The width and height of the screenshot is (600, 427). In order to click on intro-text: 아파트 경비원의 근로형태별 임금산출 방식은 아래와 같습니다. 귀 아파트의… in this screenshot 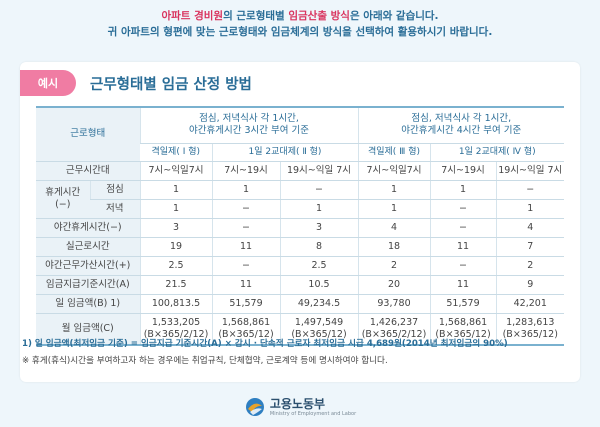, I will do `click(300, 24)`.